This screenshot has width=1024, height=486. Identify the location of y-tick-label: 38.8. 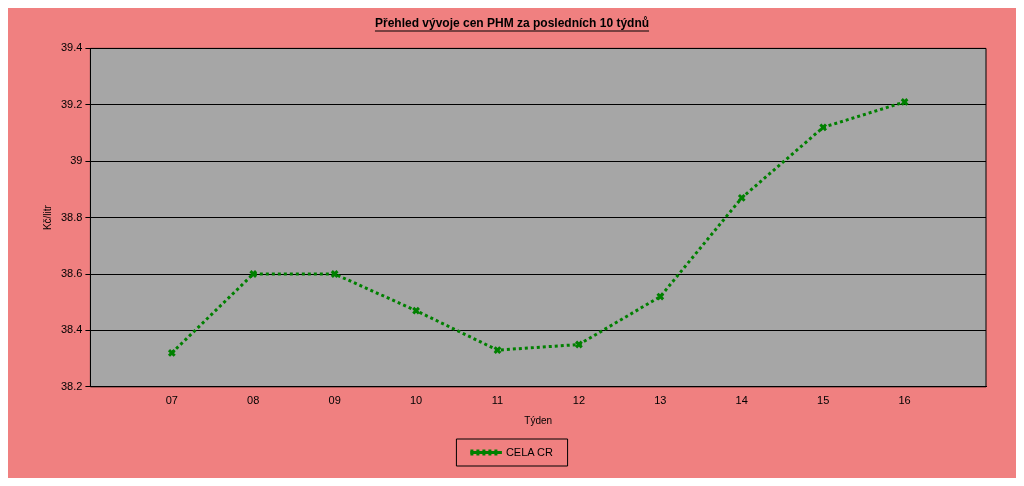
(71, 216).